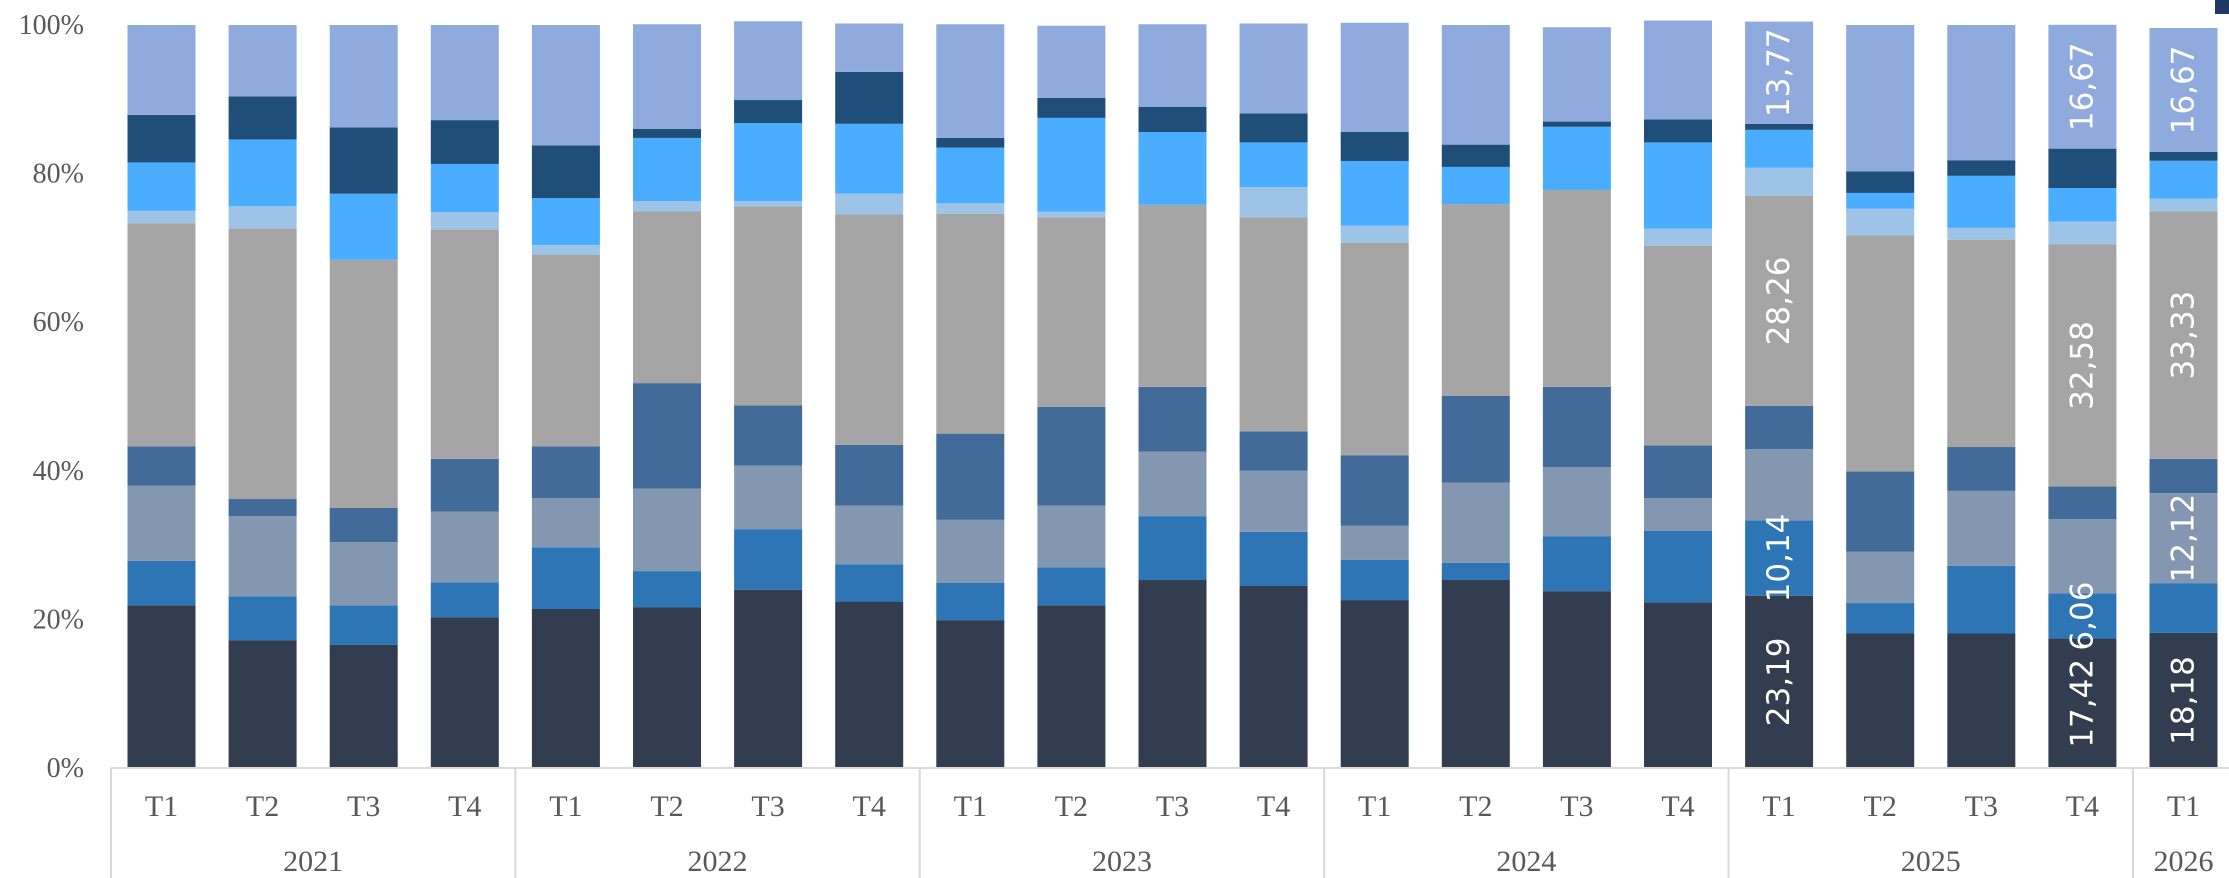 The width and height of the screenshot is (2229, 878). Describe the element at coordinates (2184, 700) in the screenshot. I see `data-label: 18,18` at that location.